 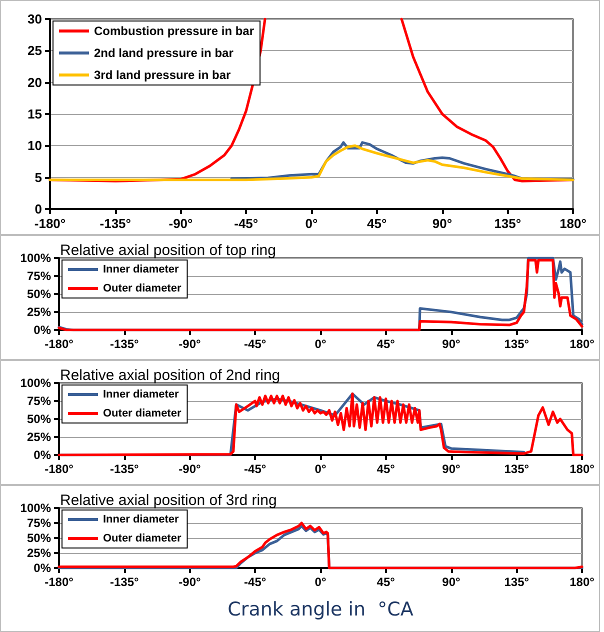 I want to click on y-tick-label: 10, so click(x=35, y=146).